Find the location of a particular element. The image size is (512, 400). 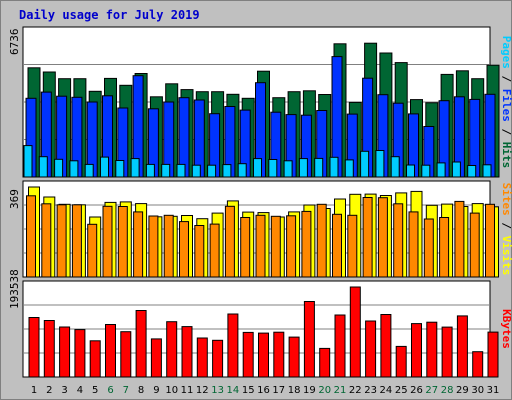

day-label-12: 12 is located at coordinates (202, 390).